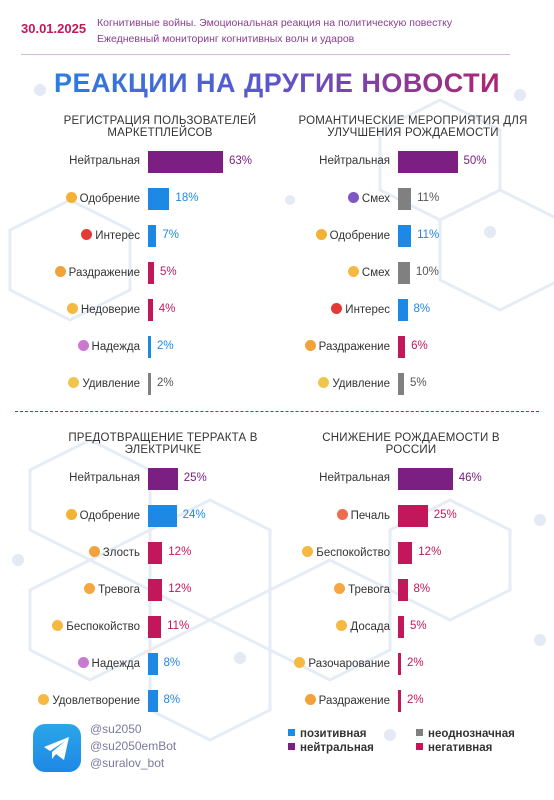 This screenshot has width=554, height=800. What do you see at coordinates (353, 271) in the screenshot?
I see `laughing-face-icon` at bounding box center [353, 271].